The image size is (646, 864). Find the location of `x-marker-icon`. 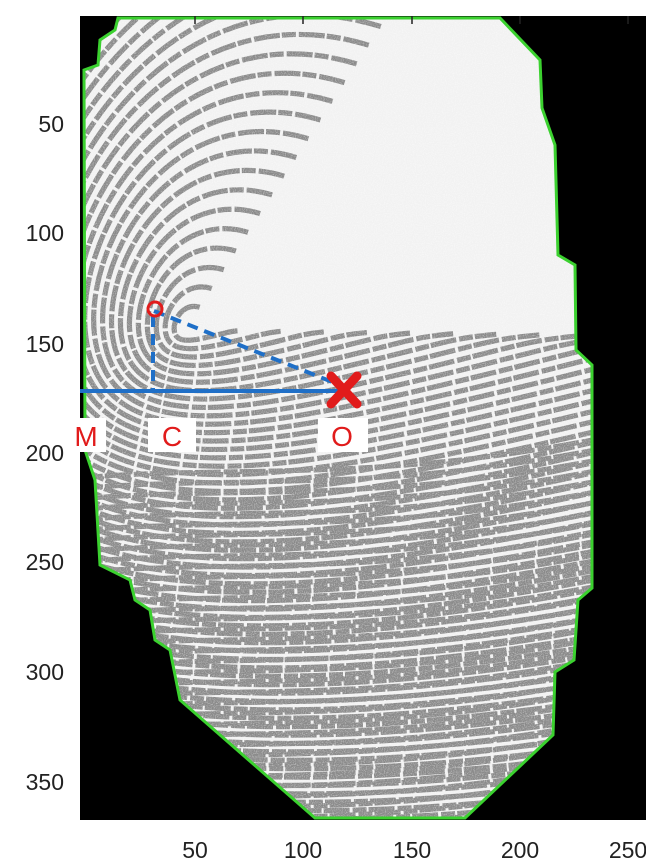

x-marker-icon is located at coordinates (344, 390).